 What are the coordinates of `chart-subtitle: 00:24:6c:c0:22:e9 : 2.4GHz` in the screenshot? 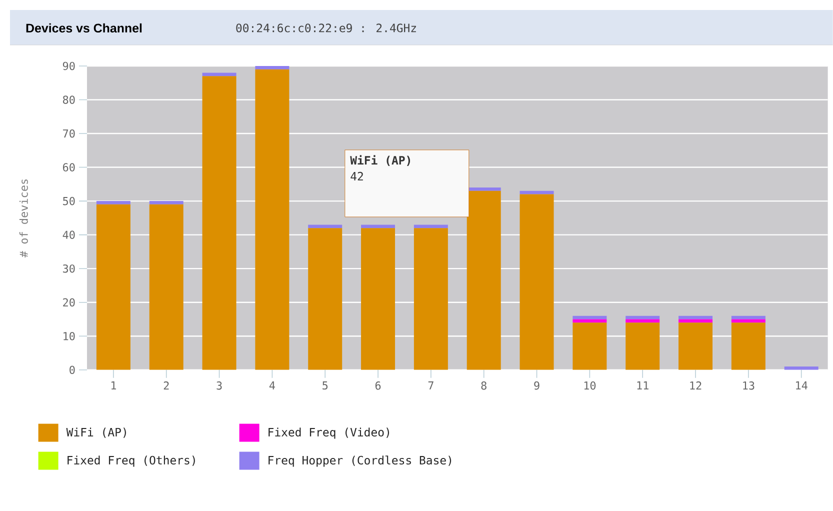 It's located at (326, 28).